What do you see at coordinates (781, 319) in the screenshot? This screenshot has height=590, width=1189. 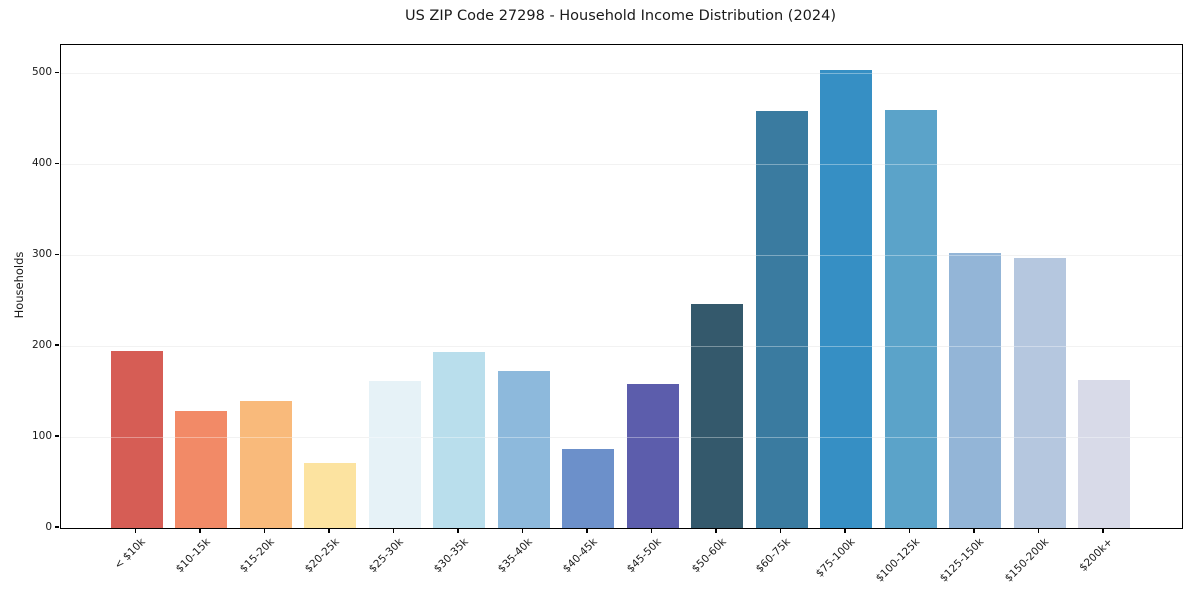 I see `bar-60-75k` at bounding box center [781, 319].